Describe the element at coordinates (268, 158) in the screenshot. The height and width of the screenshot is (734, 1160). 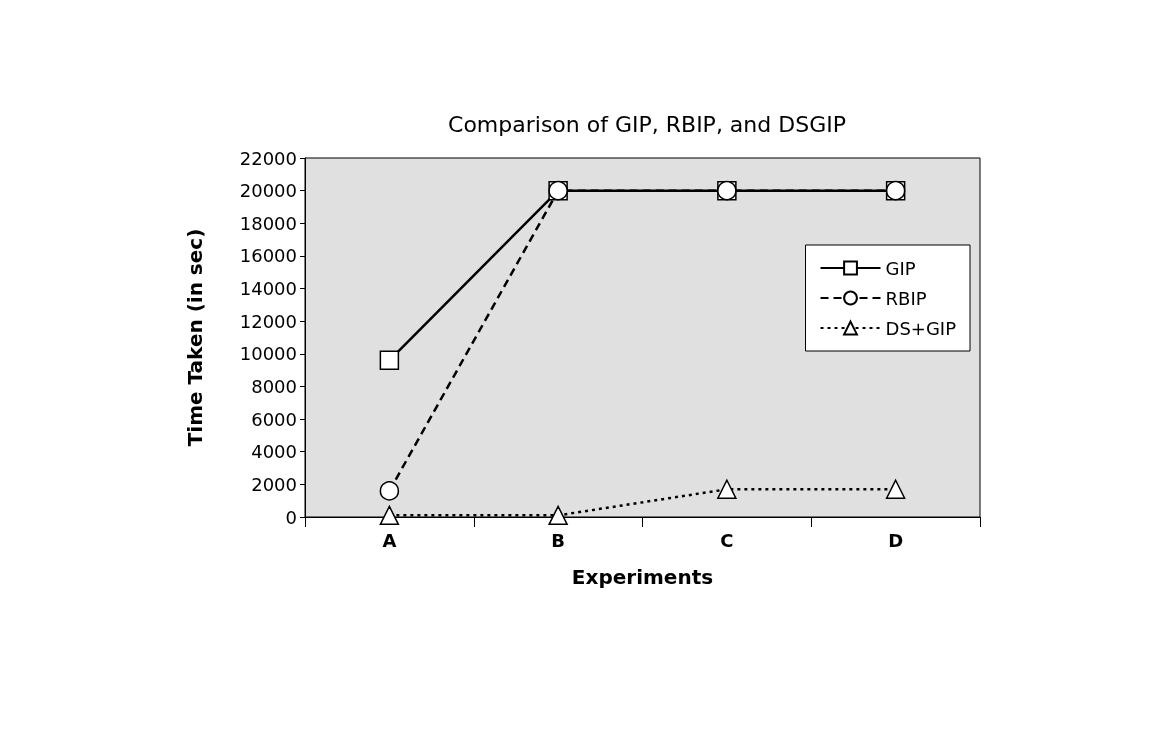
I see `y-tick-label: 22000` at that location.